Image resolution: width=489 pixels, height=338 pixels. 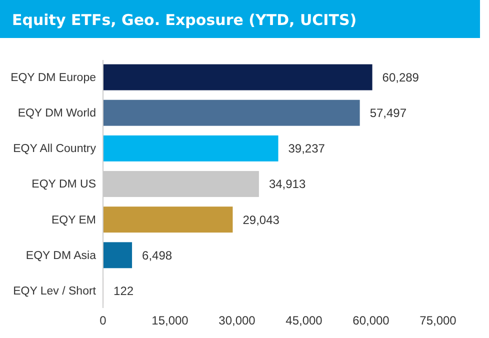 I want to click on chart-title: Equity ETFs, Geo. Exposure (YTD, UCITS), so click(x=184, y=20).